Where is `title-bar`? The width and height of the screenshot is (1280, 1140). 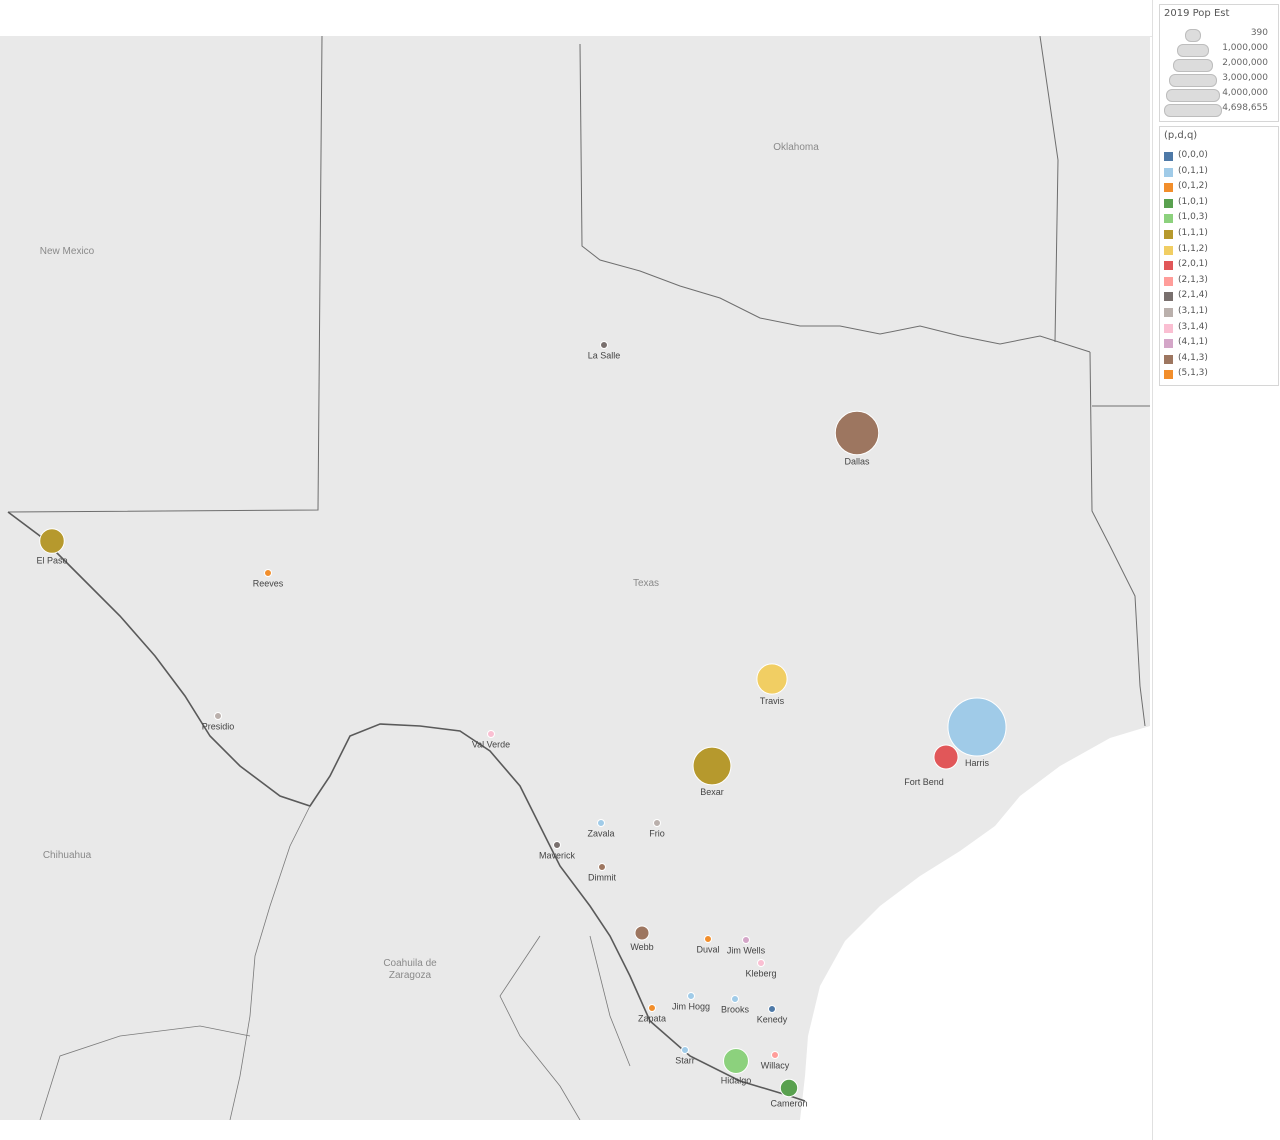
title-bar is located at coordinates (576, 18).